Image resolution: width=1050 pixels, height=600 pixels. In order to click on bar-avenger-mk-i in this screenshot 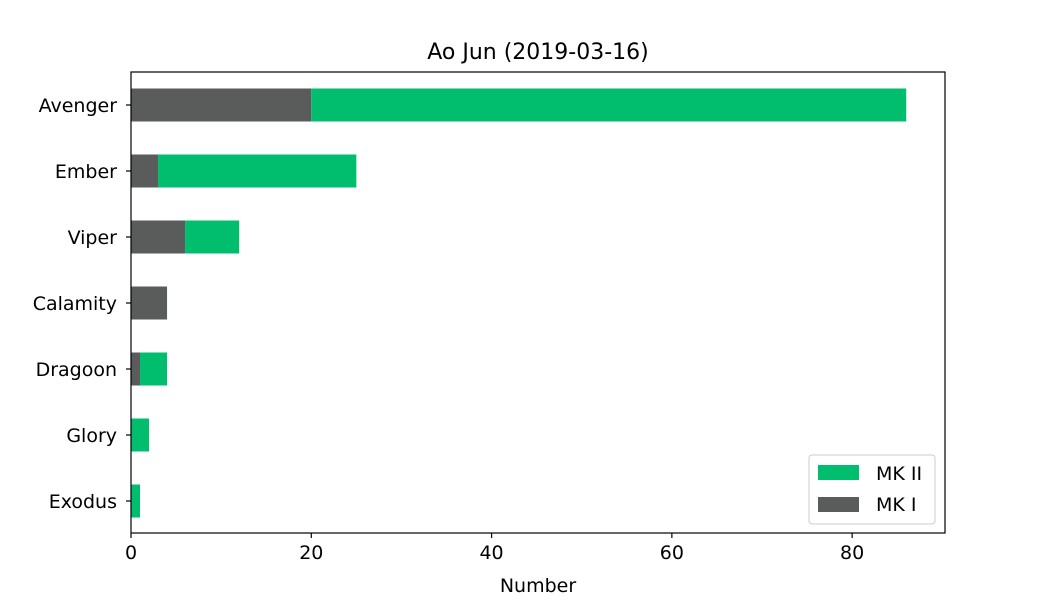, I will do `click(221, 105)`.